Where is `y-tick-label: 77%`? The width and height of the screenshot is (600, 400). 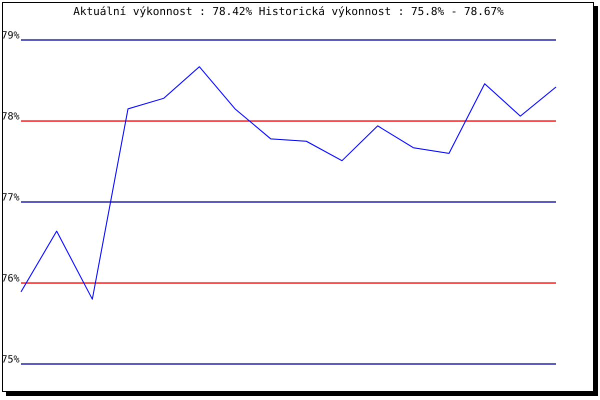 y-tick-label: 77% is located at coordinates (10, 198).